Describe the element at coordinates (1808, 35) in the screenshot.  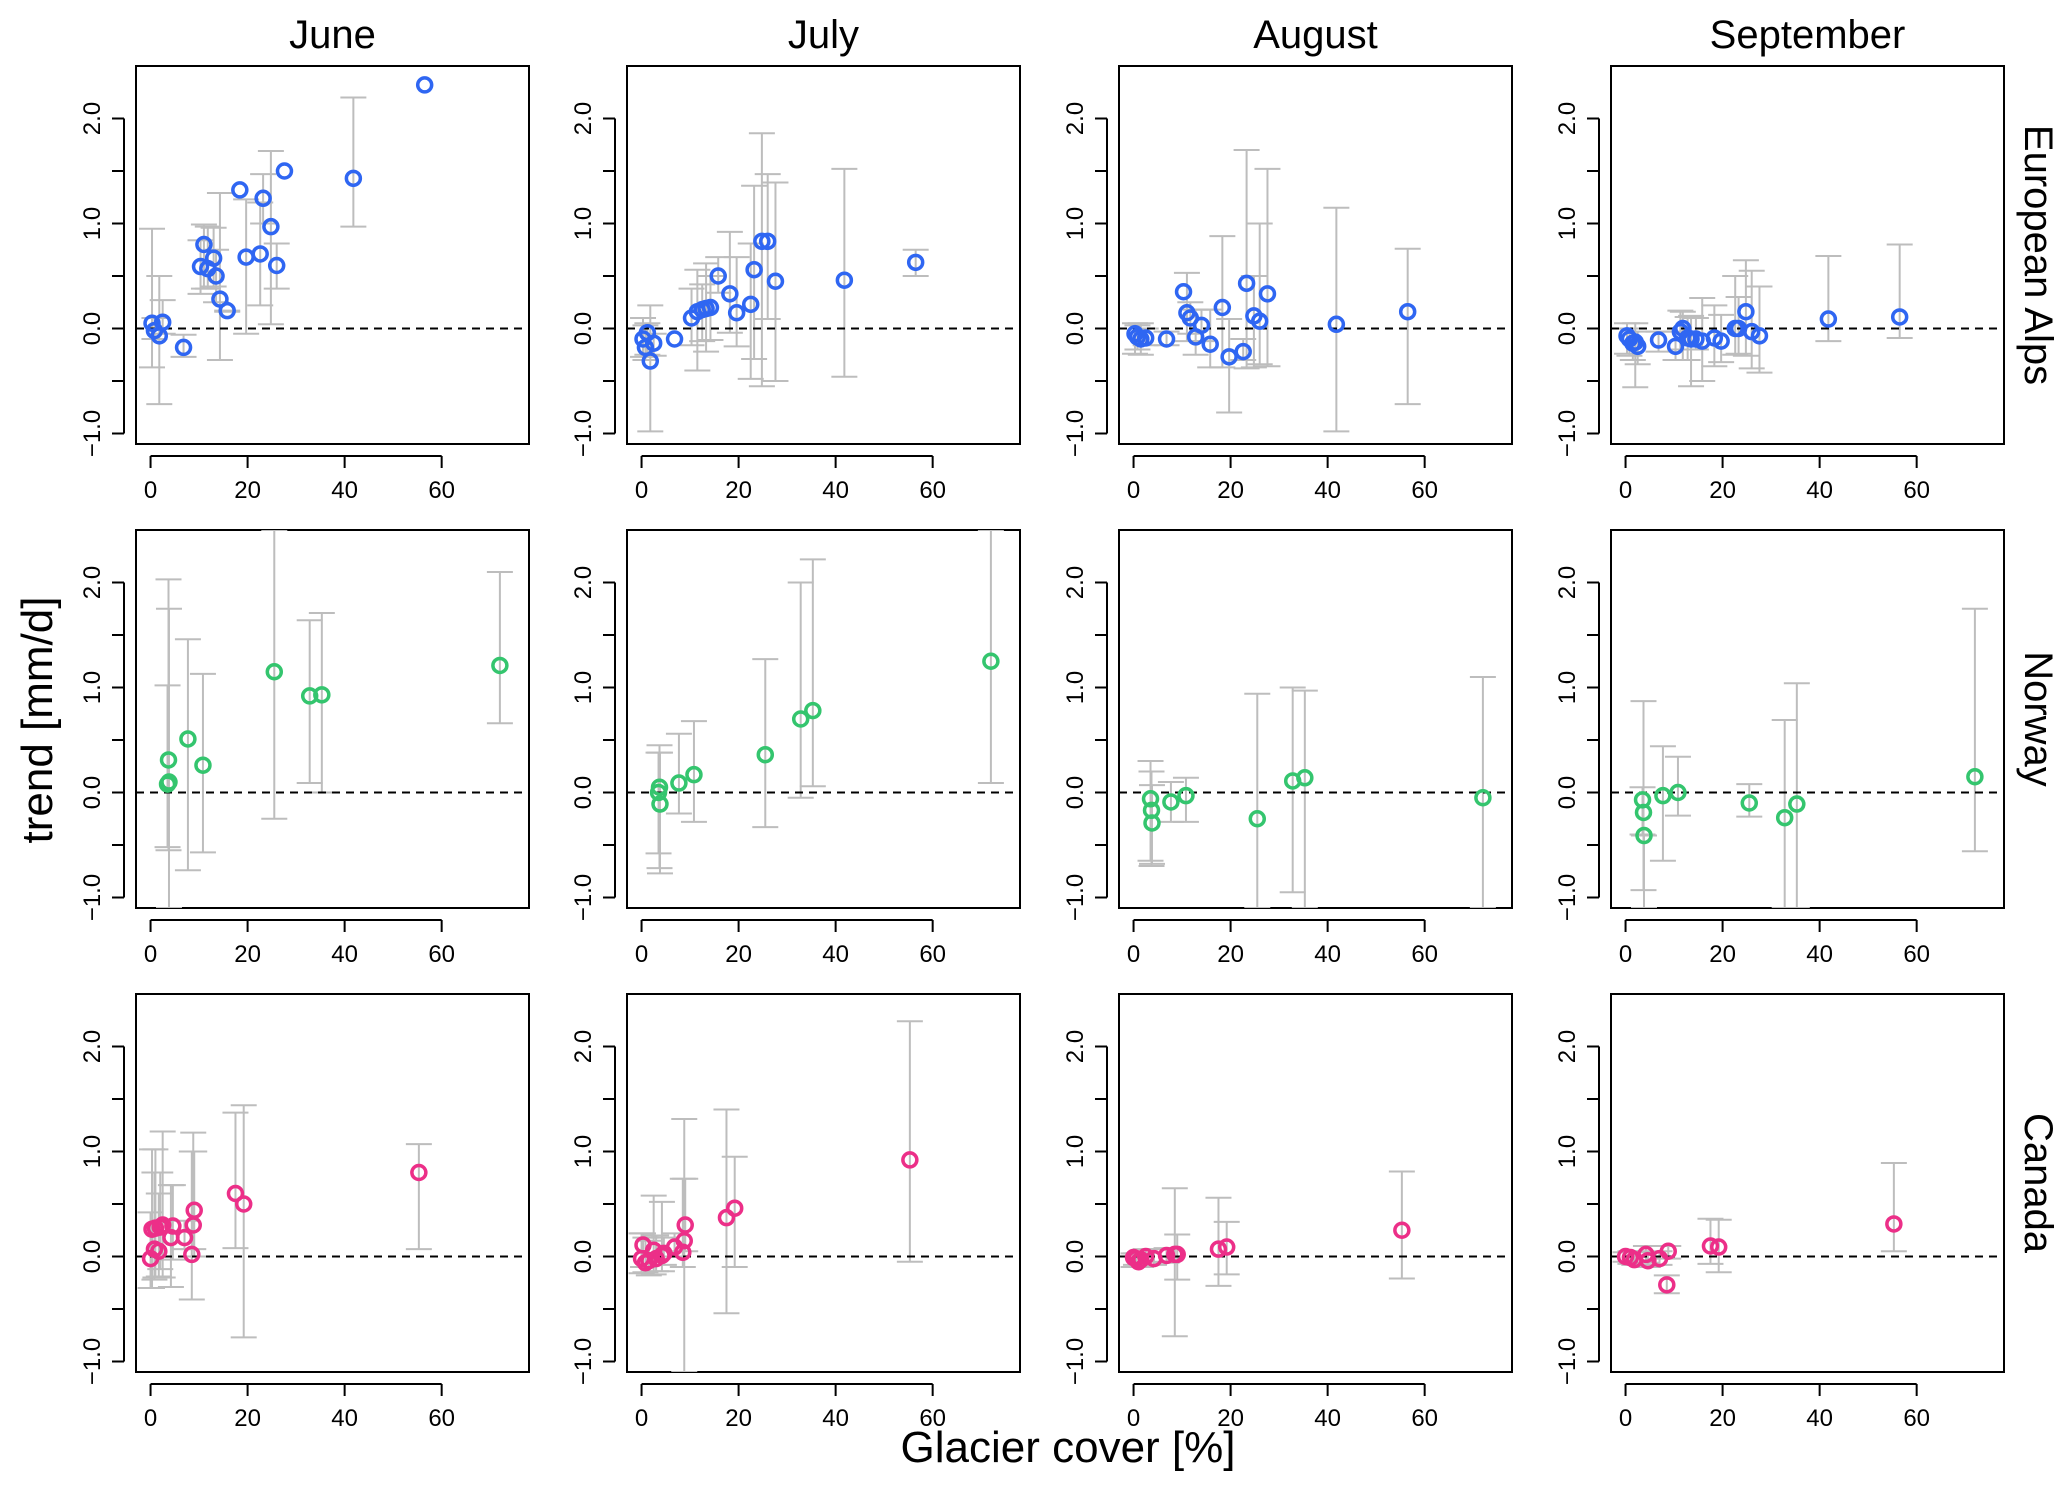
I see `column-title-september: September` at that location.